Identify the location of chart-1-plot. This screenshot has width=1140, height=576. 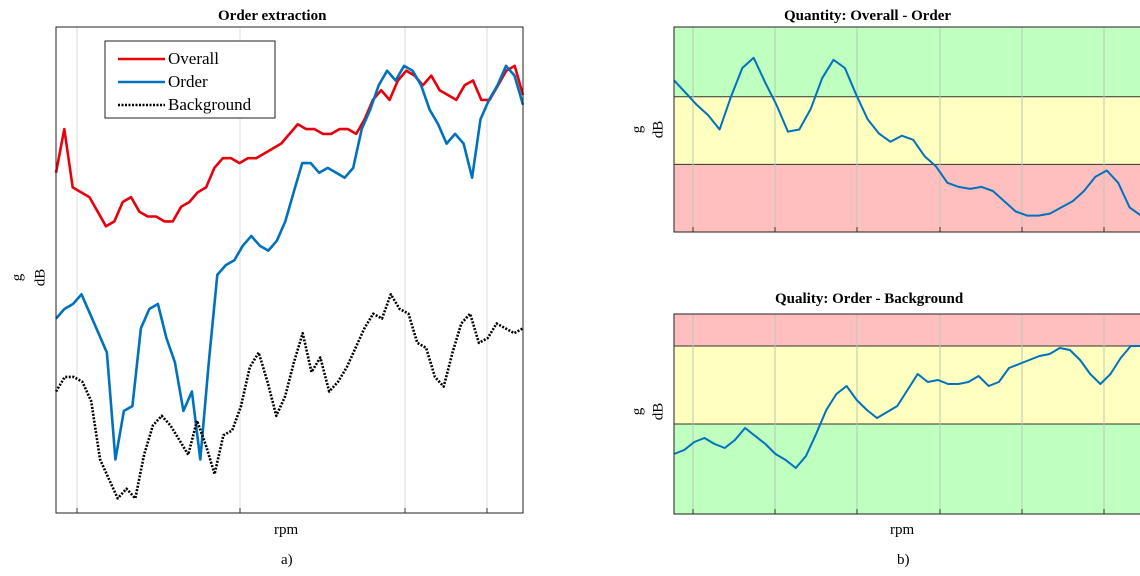
(906, 129).